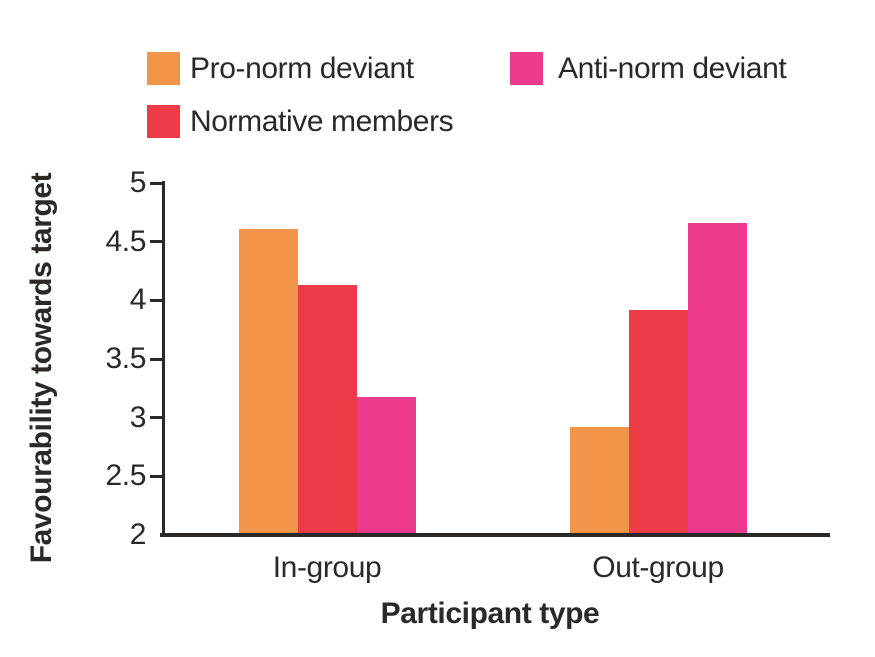  I want to click on y-tick-label: 3, so click(138, 417).